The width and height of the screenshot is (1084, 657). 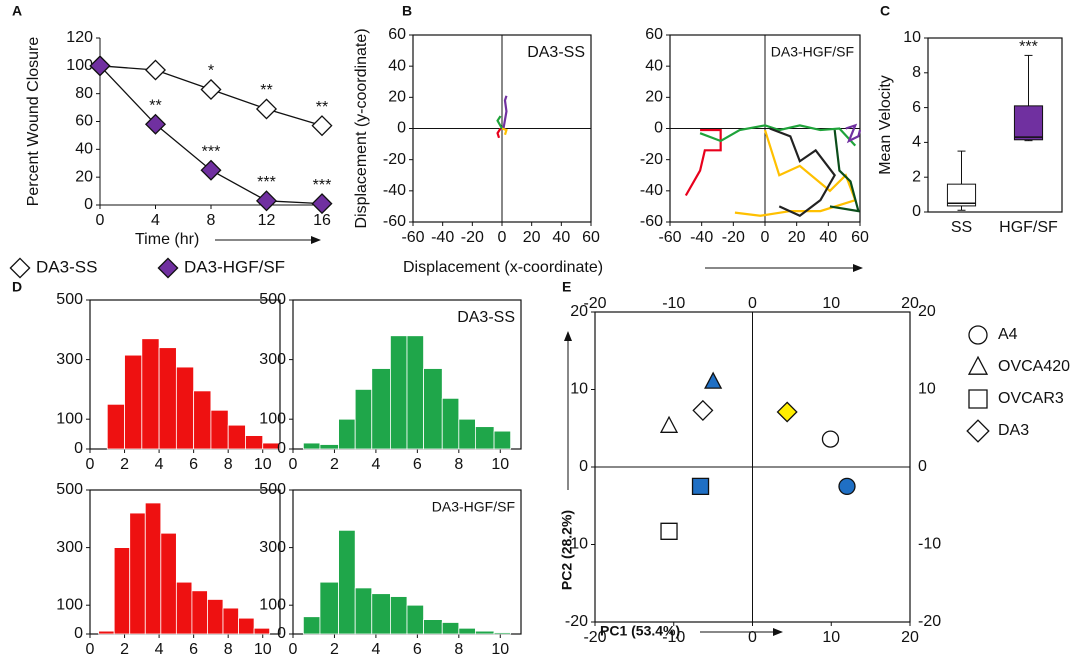 What do you see at coordinates (673, 637) in the screenshot?
I see `x-tick-label: -10` at bounding box center [673, 637].